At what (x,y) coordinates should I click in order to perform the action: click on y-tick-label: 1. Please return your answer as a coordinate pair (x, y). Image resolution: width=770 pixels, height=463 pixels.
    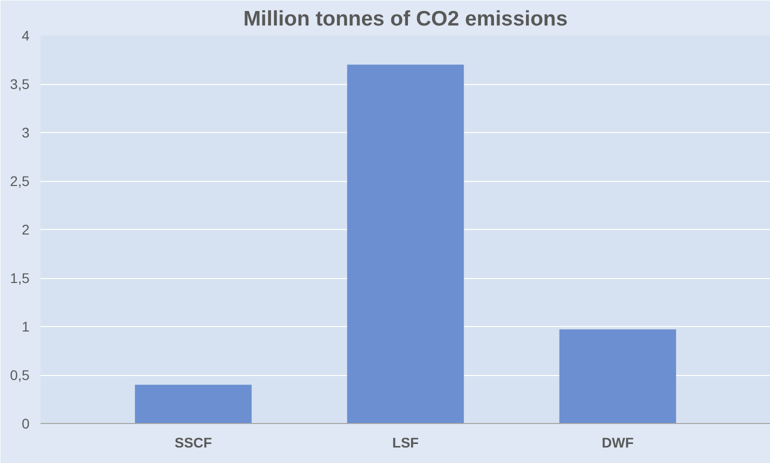
    Looking at the image, I should click on (26, 326).